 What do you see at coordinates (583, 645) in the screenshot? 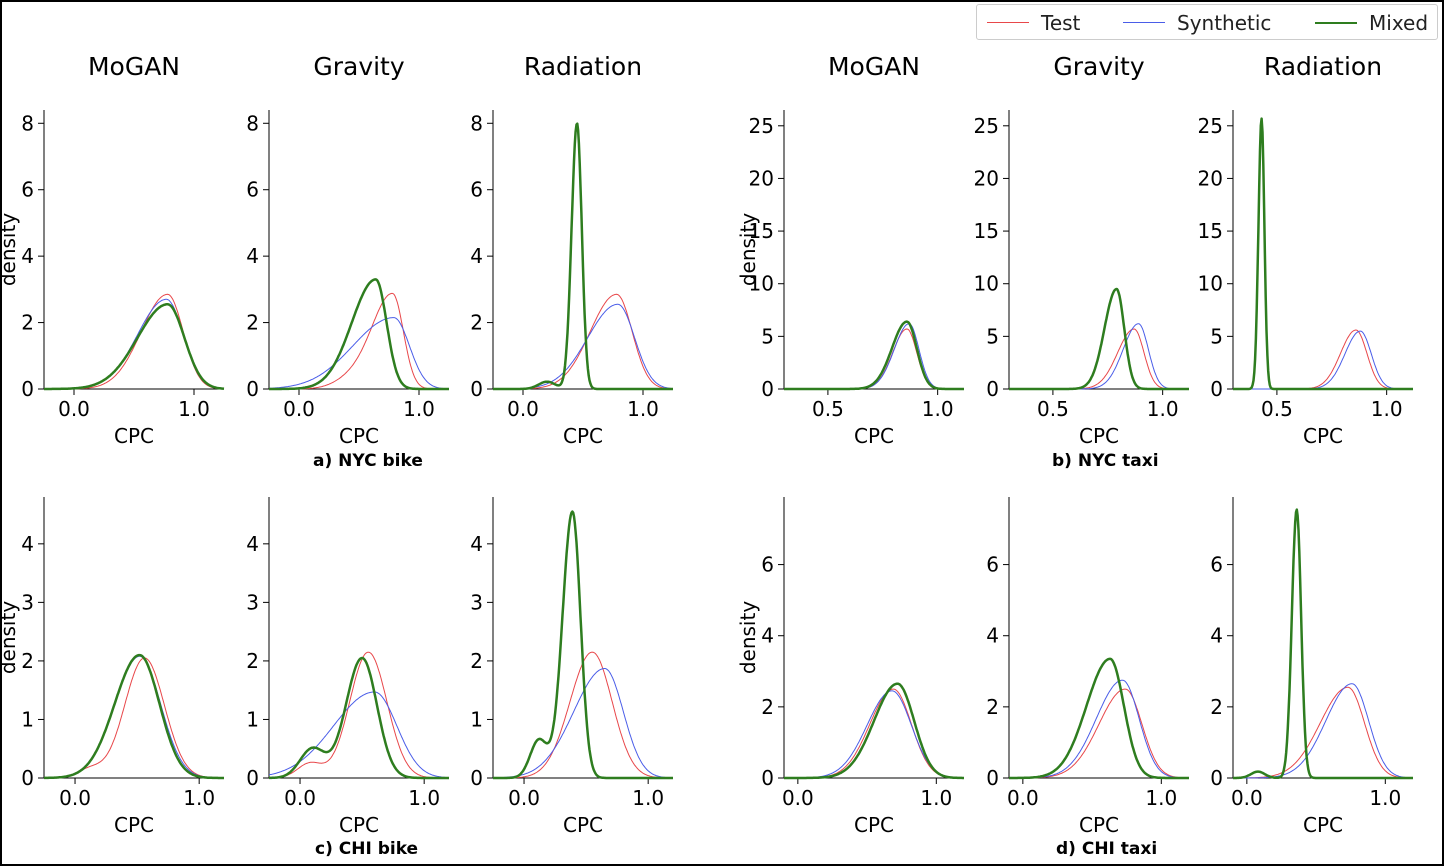
I see `c-chi-bike-radiation-series-mixed` at bounding box center [583, 645].